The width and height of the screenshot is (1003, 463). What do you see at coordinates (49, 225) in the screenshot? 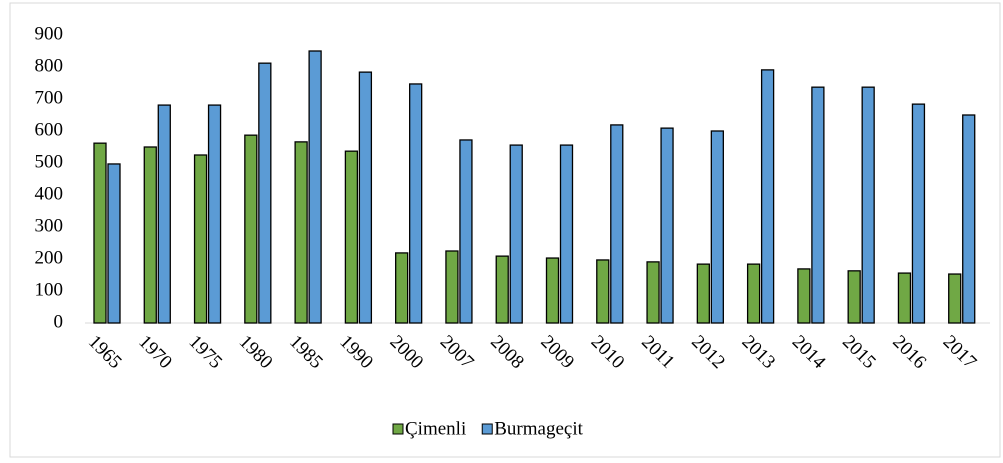
I see `y-tick-label: 300` at bounding box center [49, 225].